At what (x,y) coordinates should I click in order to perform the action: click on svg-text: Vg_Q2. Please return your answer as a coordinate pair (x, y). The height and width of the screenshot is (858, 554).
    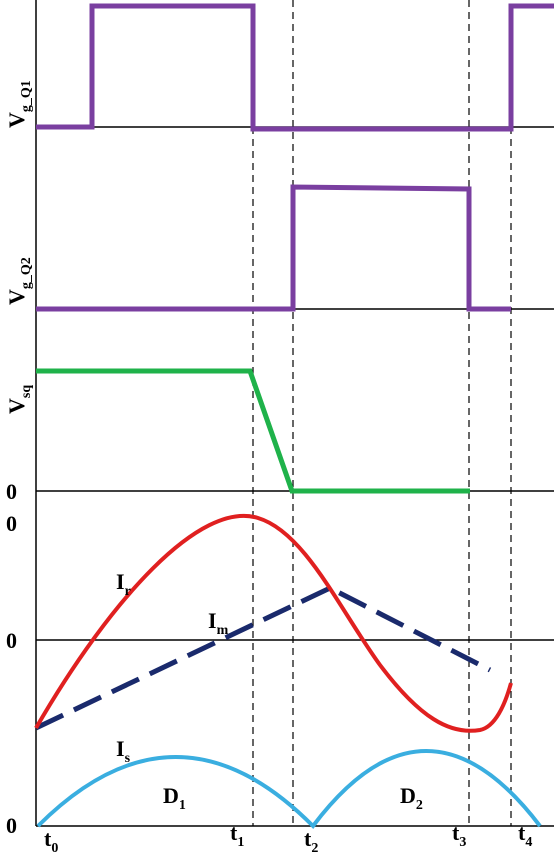
    Looking at the image, I should click on (19, 281).